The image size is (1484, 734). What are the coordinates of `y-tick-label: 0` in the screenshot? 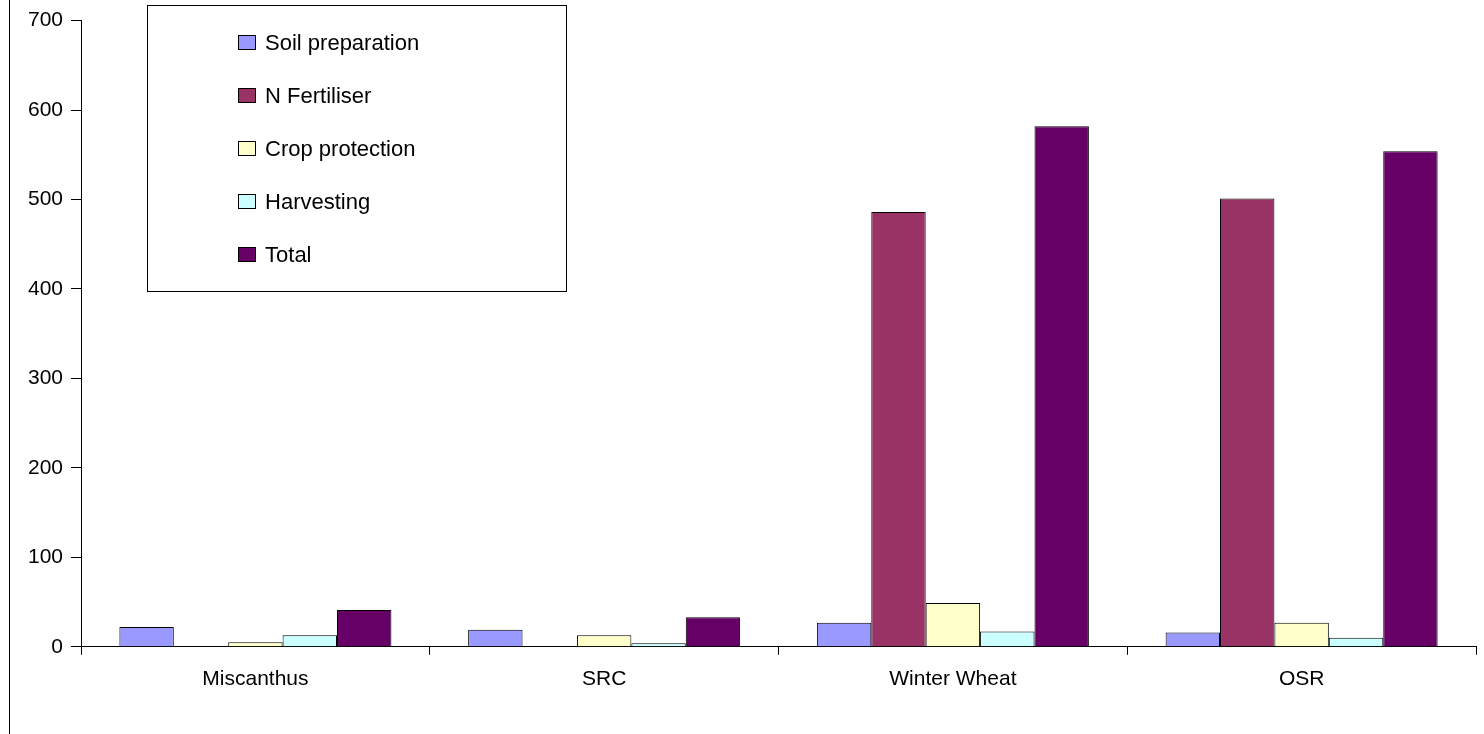 It's located at (57, 645).